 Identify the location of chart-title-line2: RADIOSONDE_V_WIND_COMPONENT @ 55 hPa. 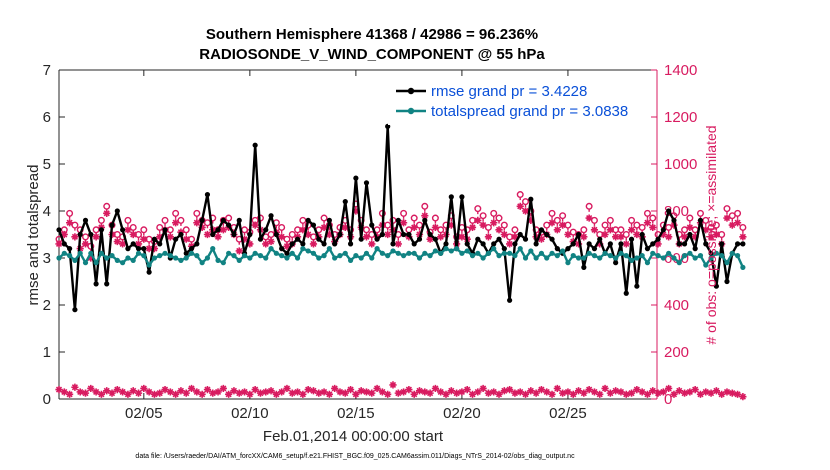
(372, 54).